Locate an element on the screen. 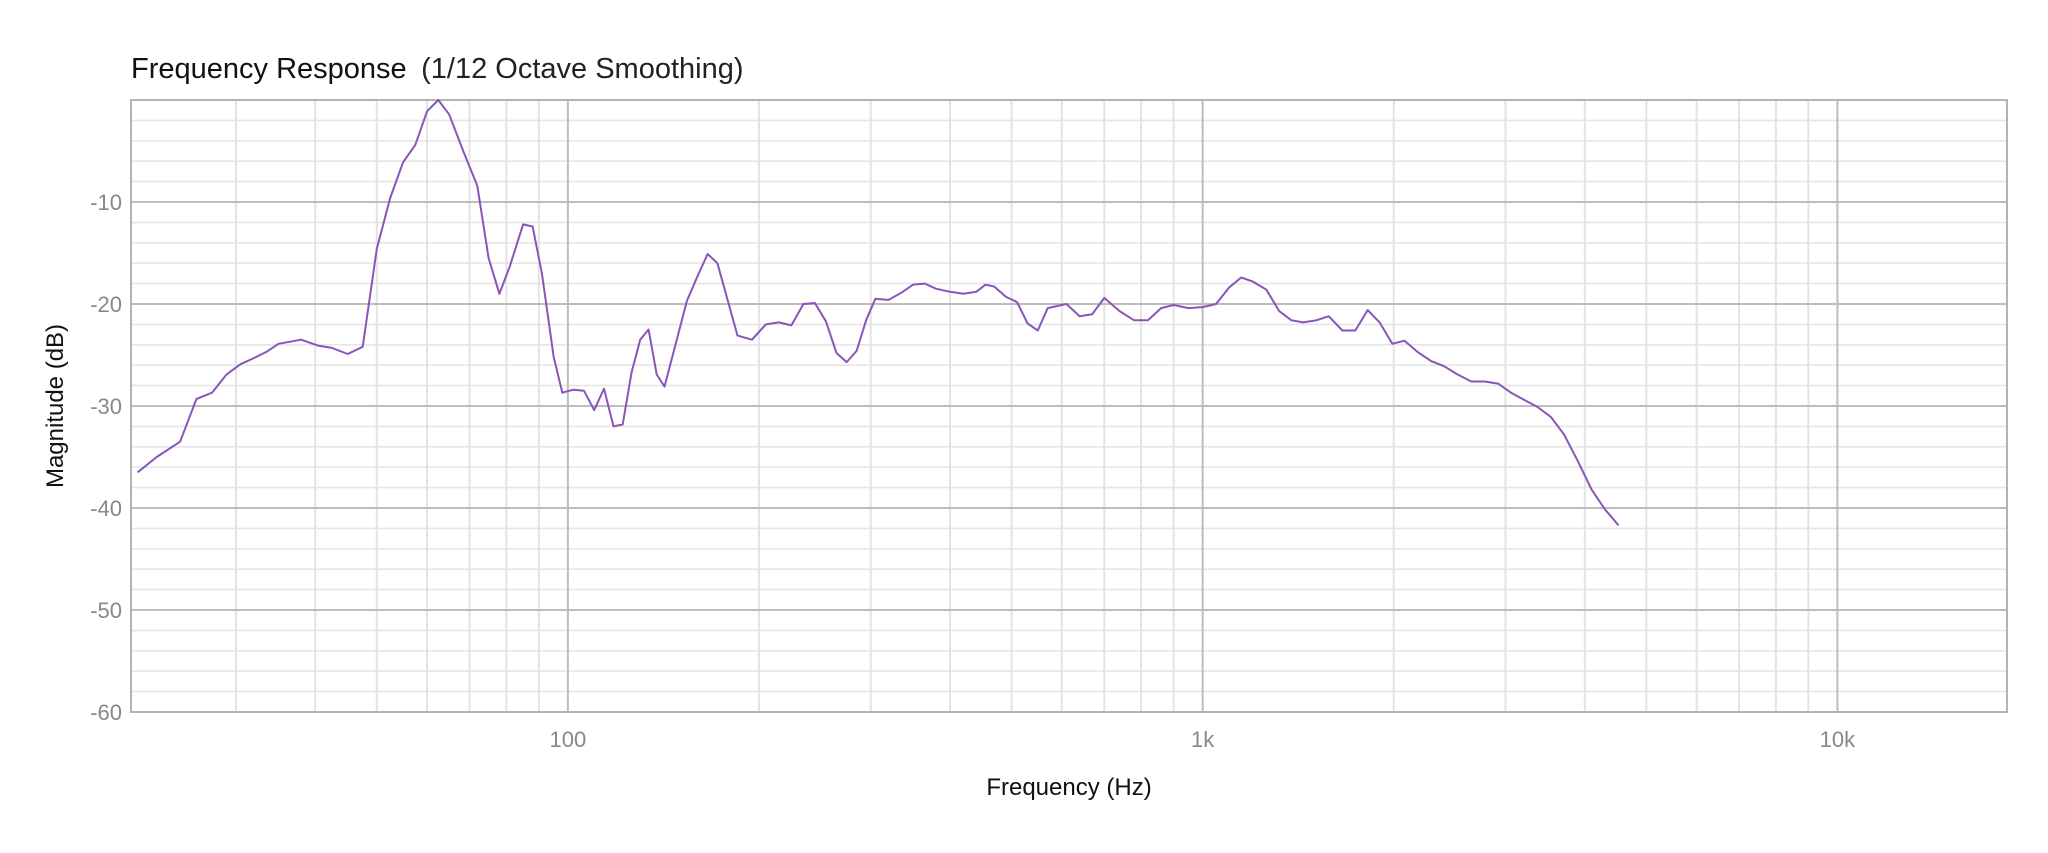  y-tick-label: -40 is located at coordinates (106, 508).